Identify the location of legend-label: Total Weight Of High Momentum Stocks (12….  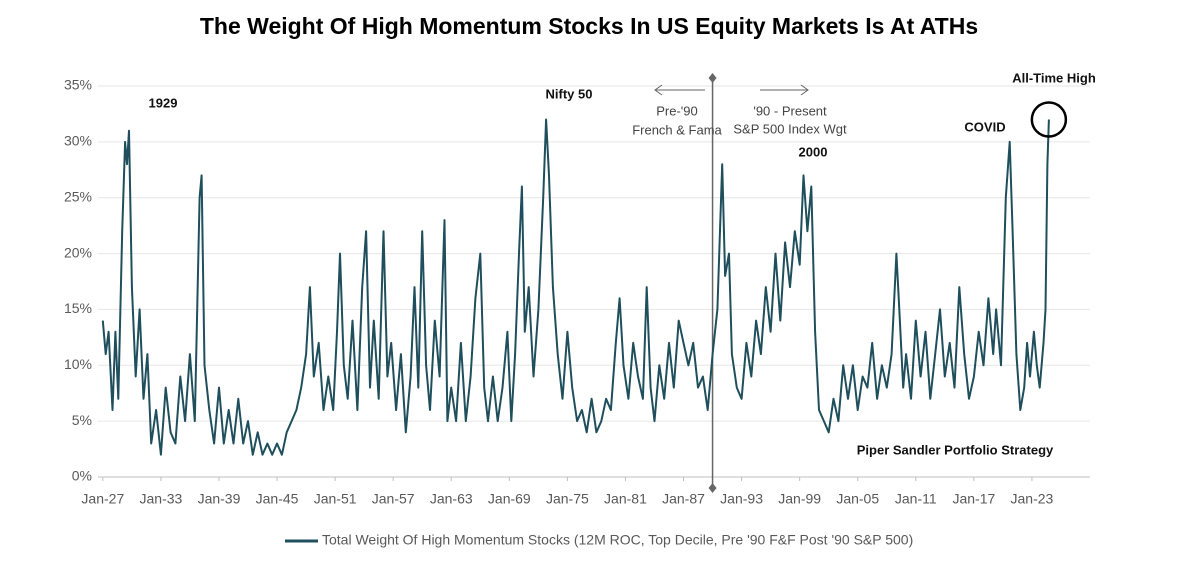
(617, 540).